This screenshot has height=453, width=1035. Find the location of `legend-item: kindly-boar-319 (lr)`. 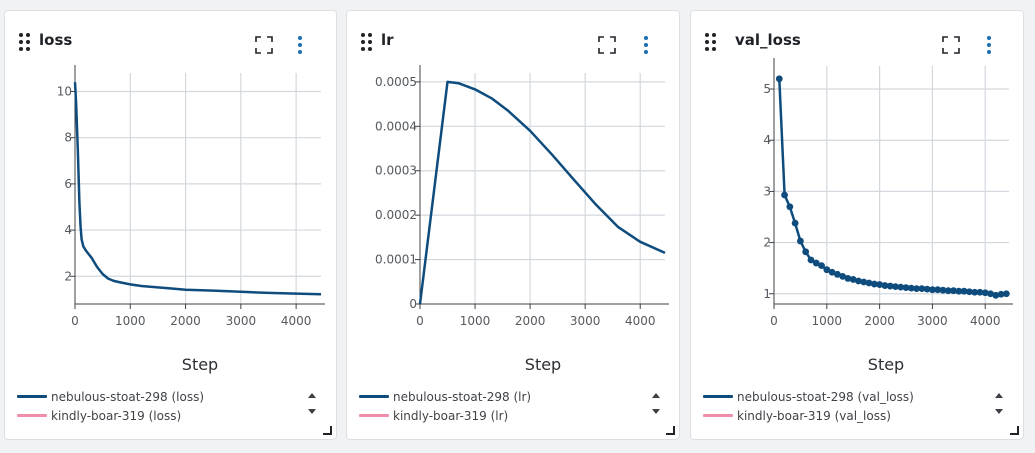

legend-item: kindly-boar-319 (lr) is located at coordinates (445, 415).